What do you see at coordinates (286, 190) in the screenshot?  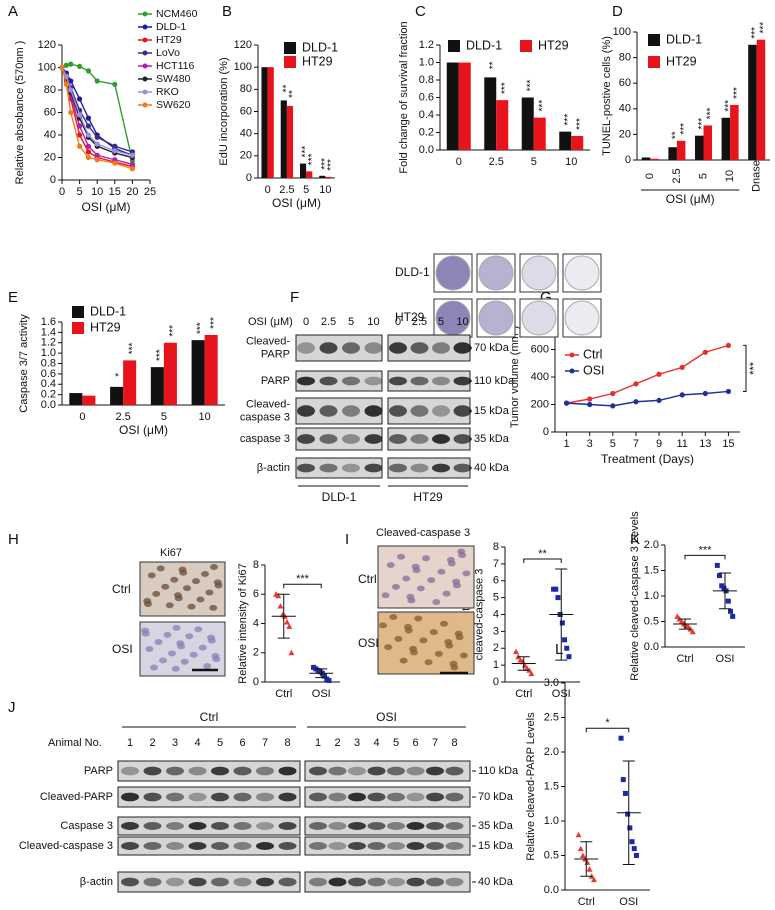 I see `x-tick-label: 2.5` at bounding box center [286, 190].